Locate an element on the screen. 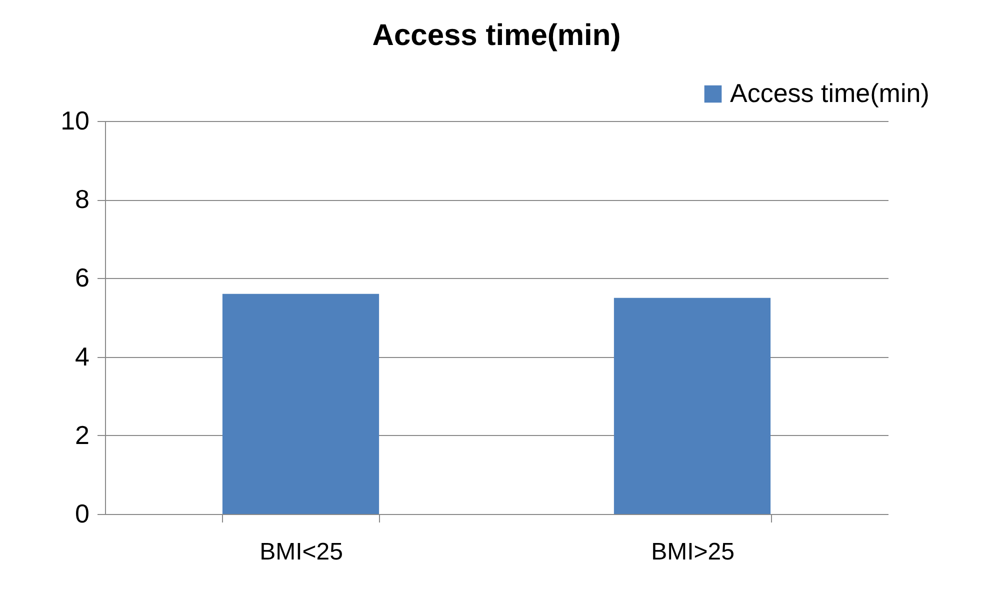 This screenshot has height=607, width=994. y-tick-label: 10 is located at coordinates (75, 121).